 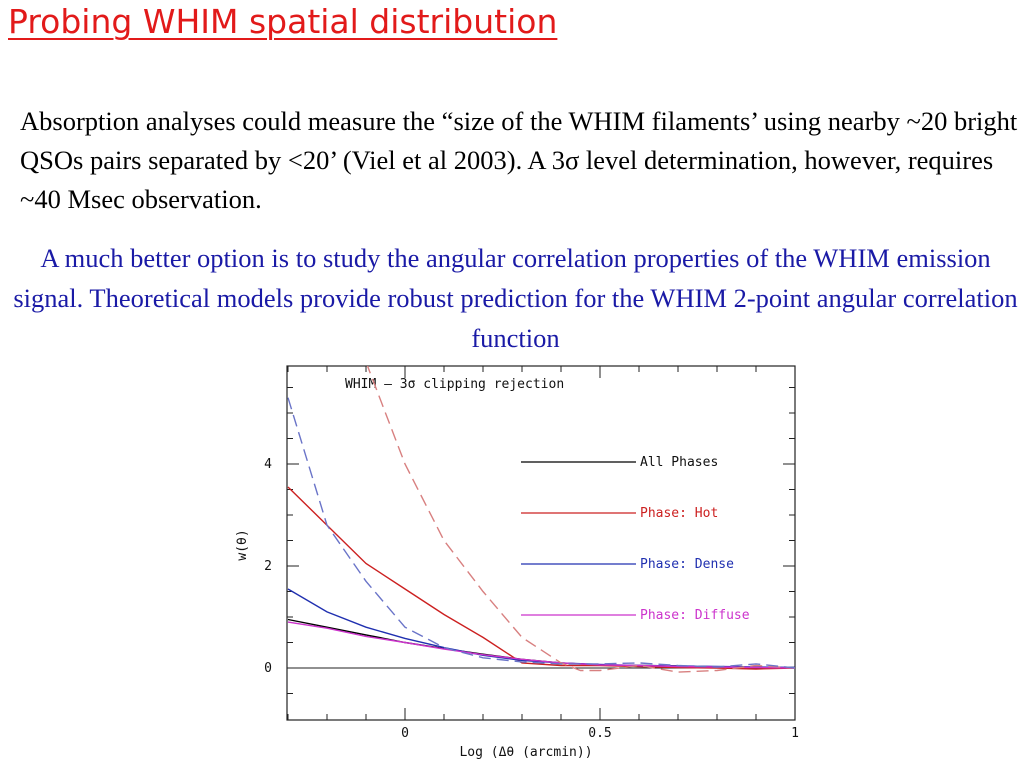 What do you see at coordinates (283, 21) in the screenshot?
I see `slide-title: Probing WHIM spatial distribution` at bounding box center [283, 21].